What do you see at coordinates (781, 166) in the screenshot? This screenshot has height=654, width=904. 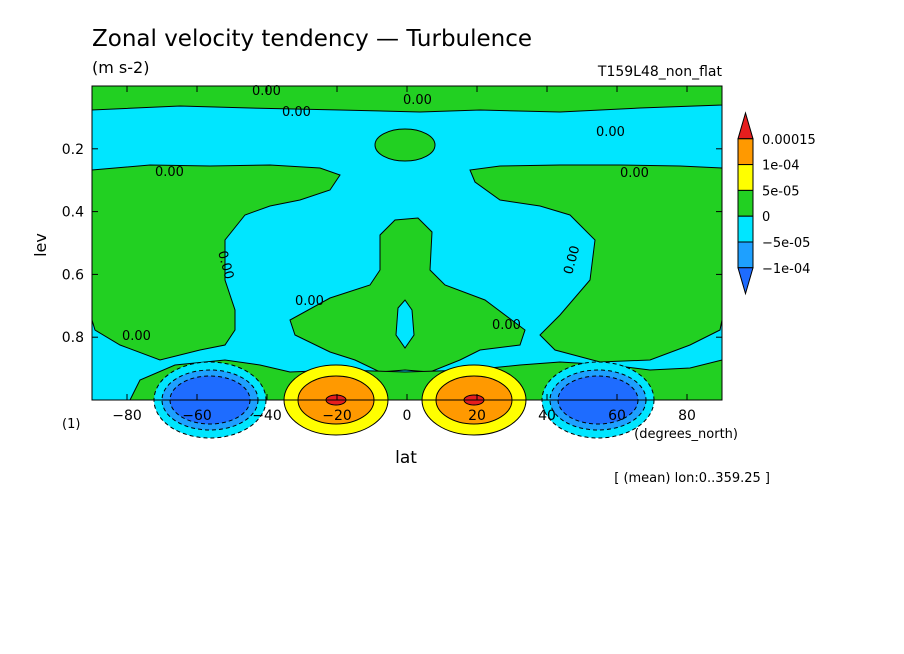 I see `colorbar-label: 1e-04` at bounding box center [781, 166].